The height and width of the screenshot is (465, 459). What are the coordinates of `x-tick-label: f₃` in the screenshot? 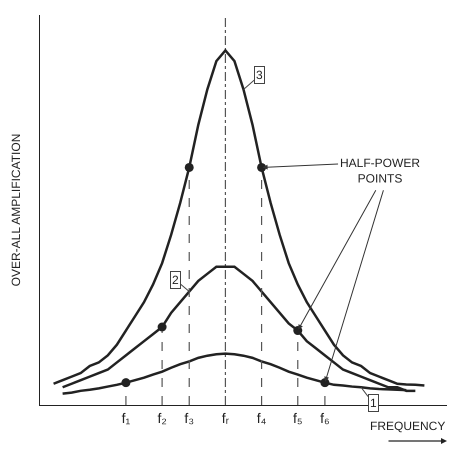 It's located at (189, 418).